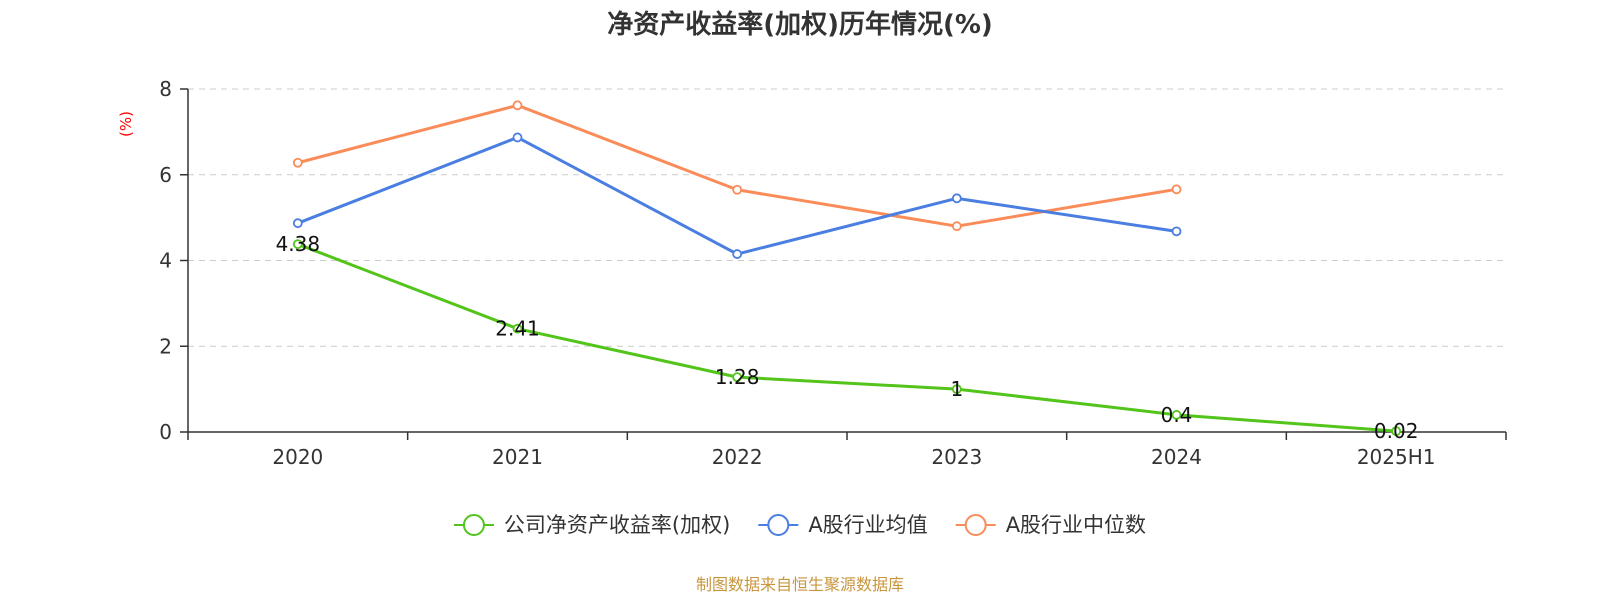  I want to click on x-tick-label: 2024, so click(1176, 457).